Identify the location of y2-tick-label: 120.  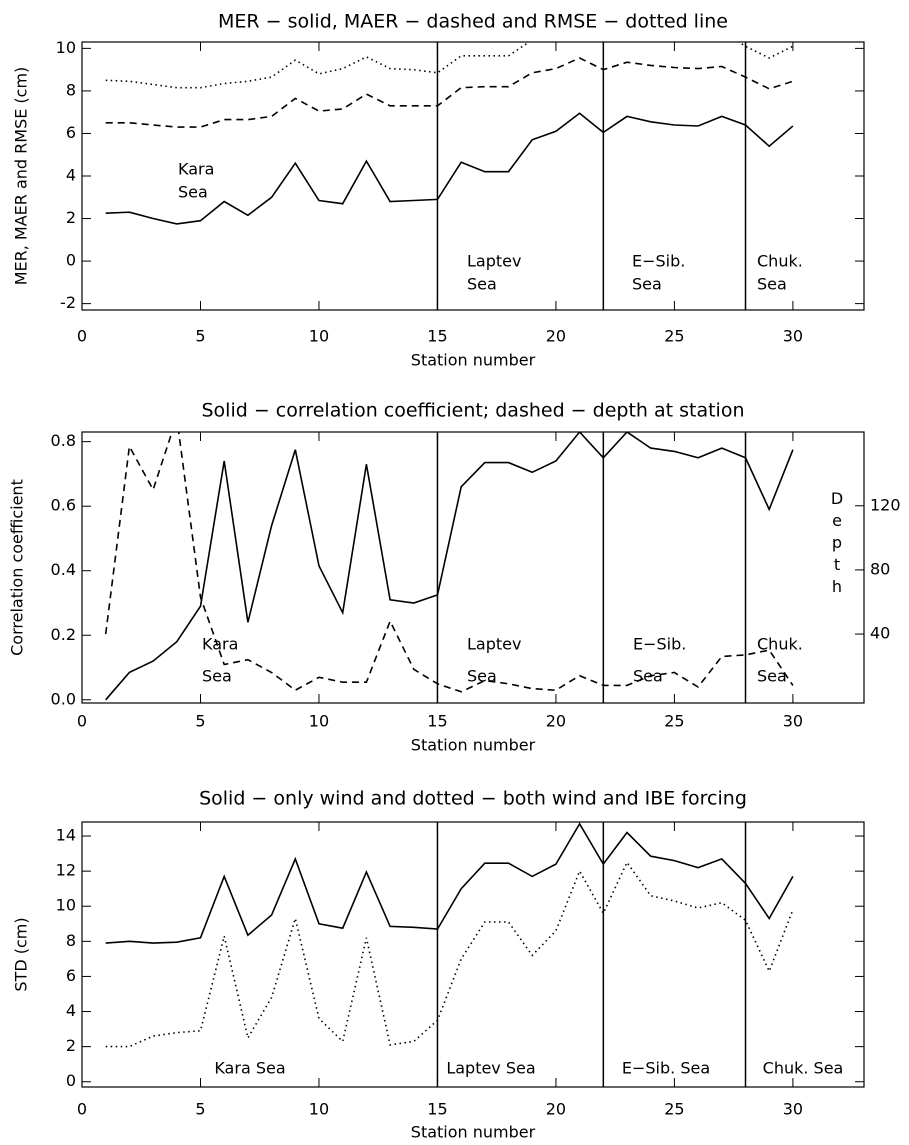
(885, 504).